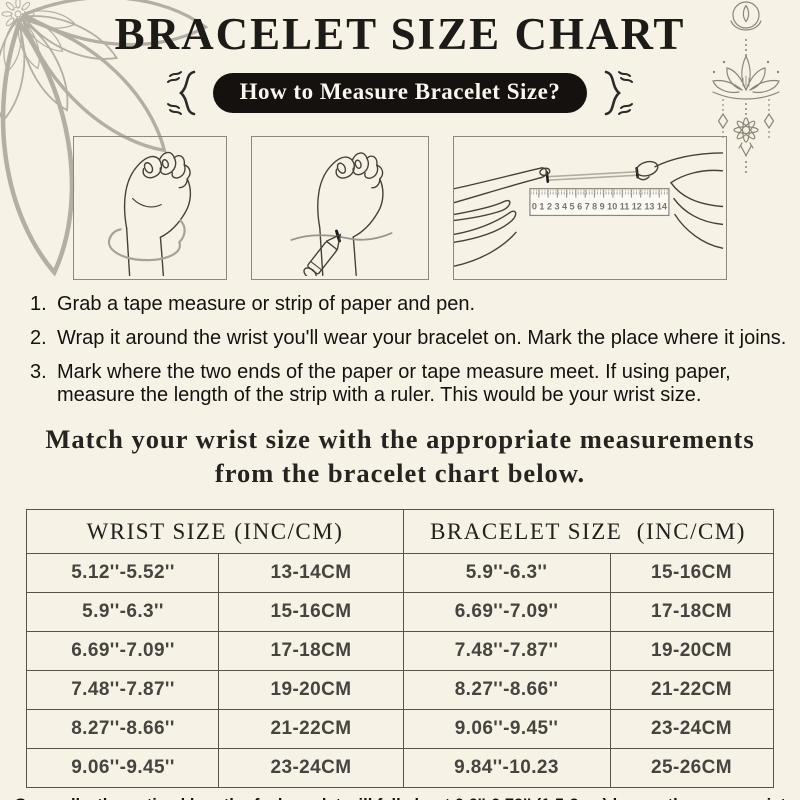 Image resolution: width=800 pixels, height=800 pixels. I want to click on page-title: BRACELET SIZE CHART, so click(400, 34).